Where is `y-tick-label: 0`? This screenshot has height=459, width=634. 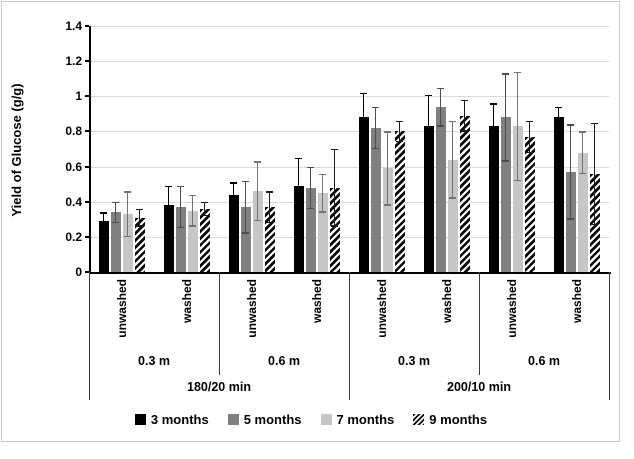 y-tick-label: 0 is located at coordinates (78, 272).